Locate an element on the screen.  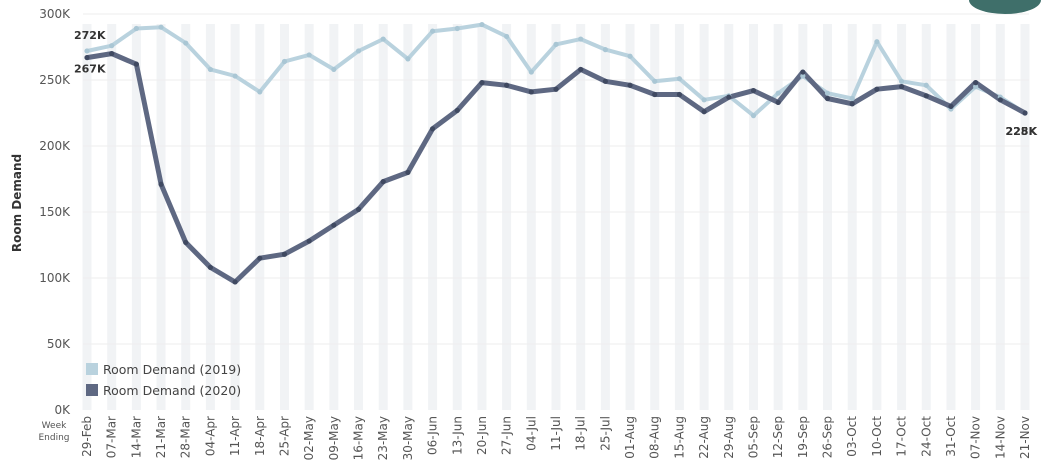
x-tick-label: 19-Sep is located at coordinates (803, 437).